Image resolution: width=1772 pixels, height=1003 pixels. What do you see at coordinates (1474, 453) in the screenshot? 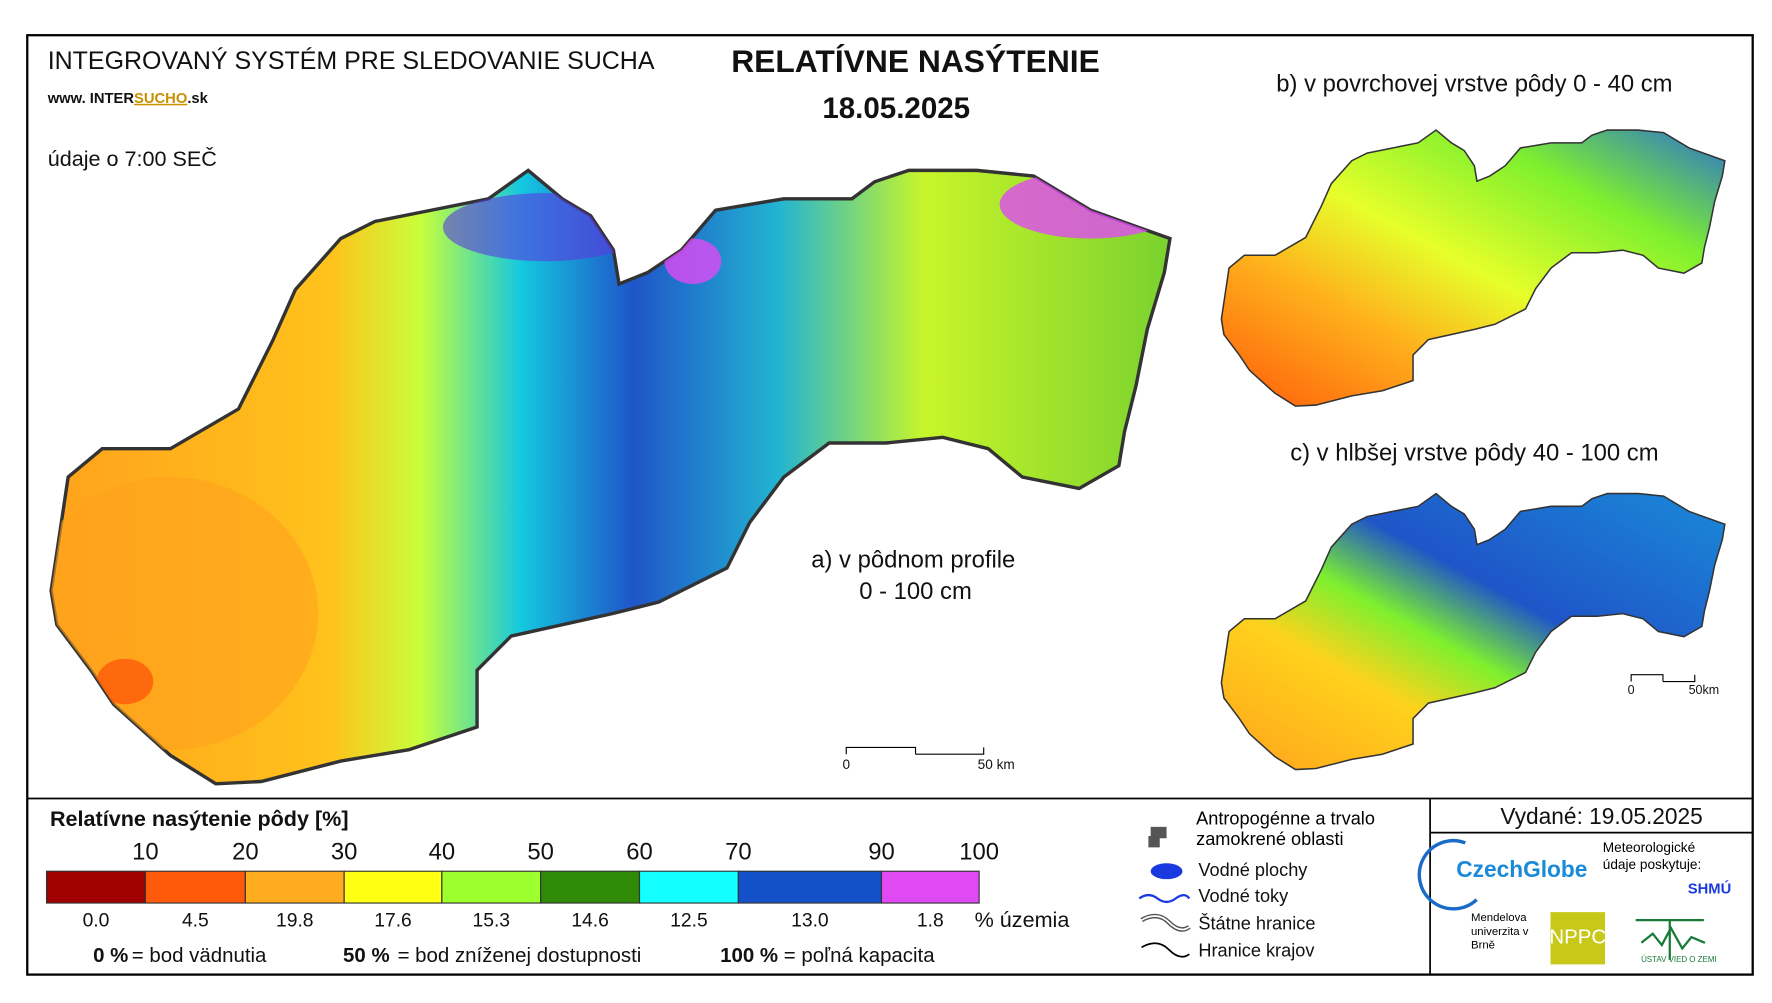
I see `map-label: c) v hlbšej vrstve pôdy 40 - 100 cm` at bounding box center [1474, 453].